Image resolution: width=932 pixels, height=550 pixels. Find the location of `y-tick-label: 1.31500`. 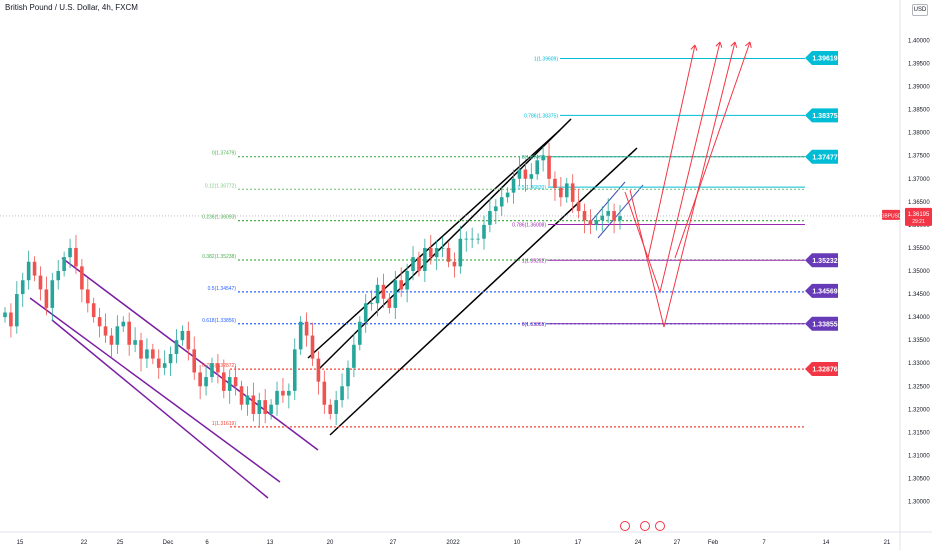

y-tick-label: 1.31500 is located at coordinates (919, 433).